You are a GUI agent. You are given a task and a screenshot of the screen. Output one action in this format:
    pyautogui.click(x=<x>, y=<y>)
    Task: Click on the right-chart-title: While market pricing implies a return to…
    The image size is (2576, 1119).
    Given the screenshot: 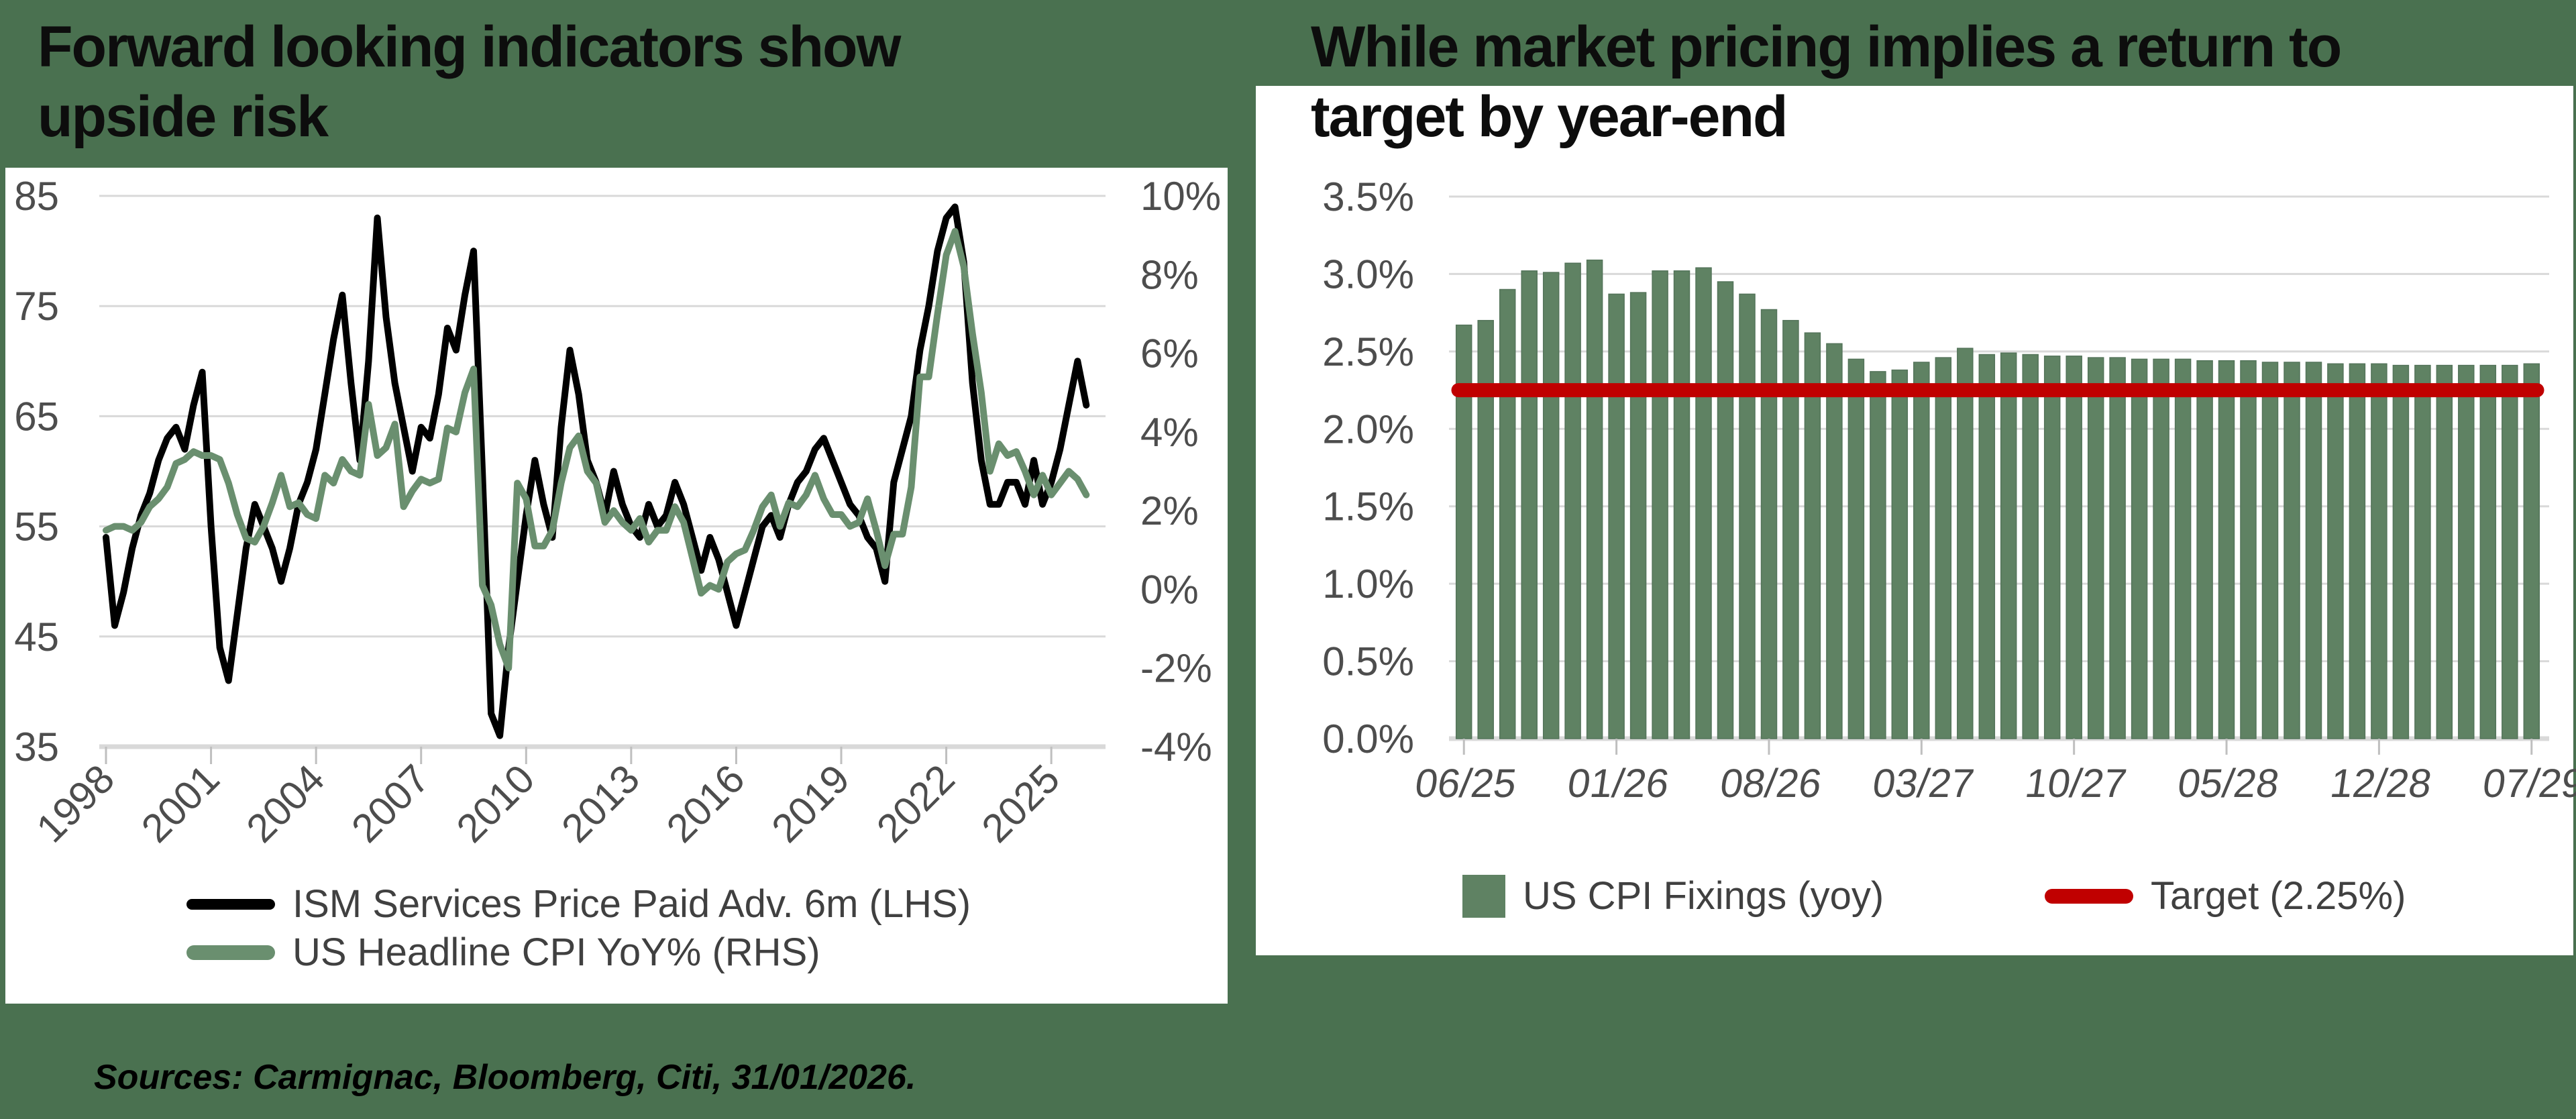 What is the action you would take?
    pyautogui.click(x=1826, y=82)
    